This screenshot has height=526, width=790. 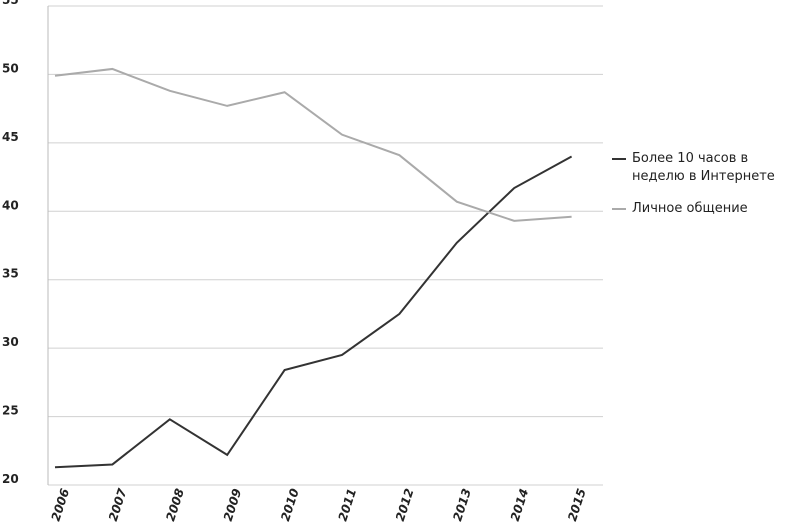 I want to click on y-tick-label: 35, so click(x=10, y=274).